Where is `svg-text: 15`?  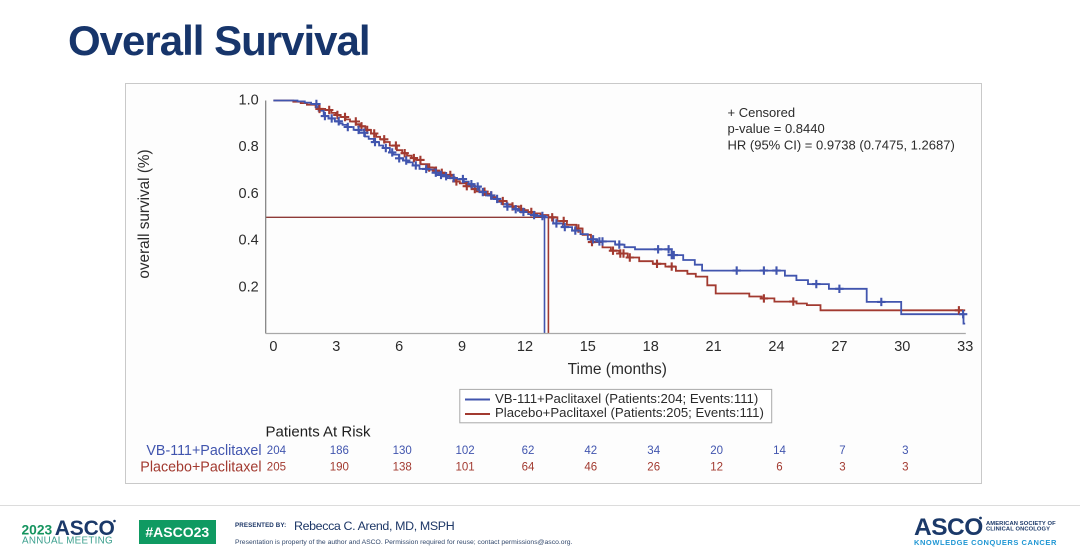 svg-text: 15 is located at coordinates (588, 347).